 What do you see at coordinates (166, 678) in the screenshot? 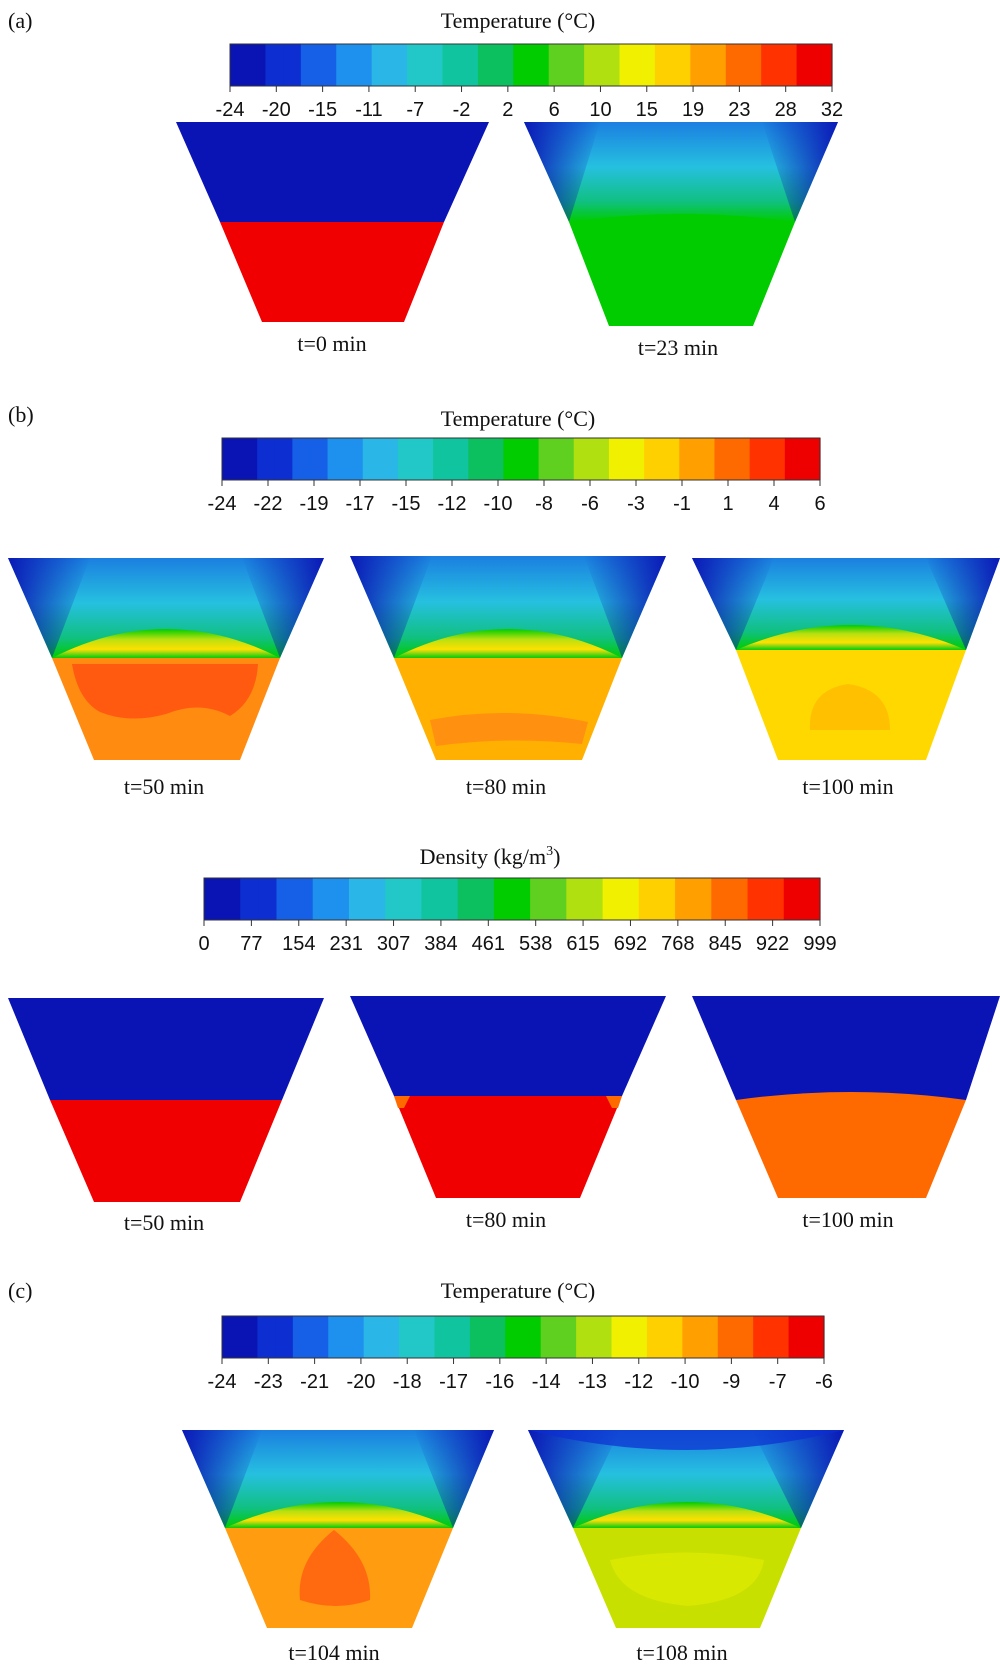
I see `snapshot-b-temp-t50: t=50 min` at bounding box center [166, 678].